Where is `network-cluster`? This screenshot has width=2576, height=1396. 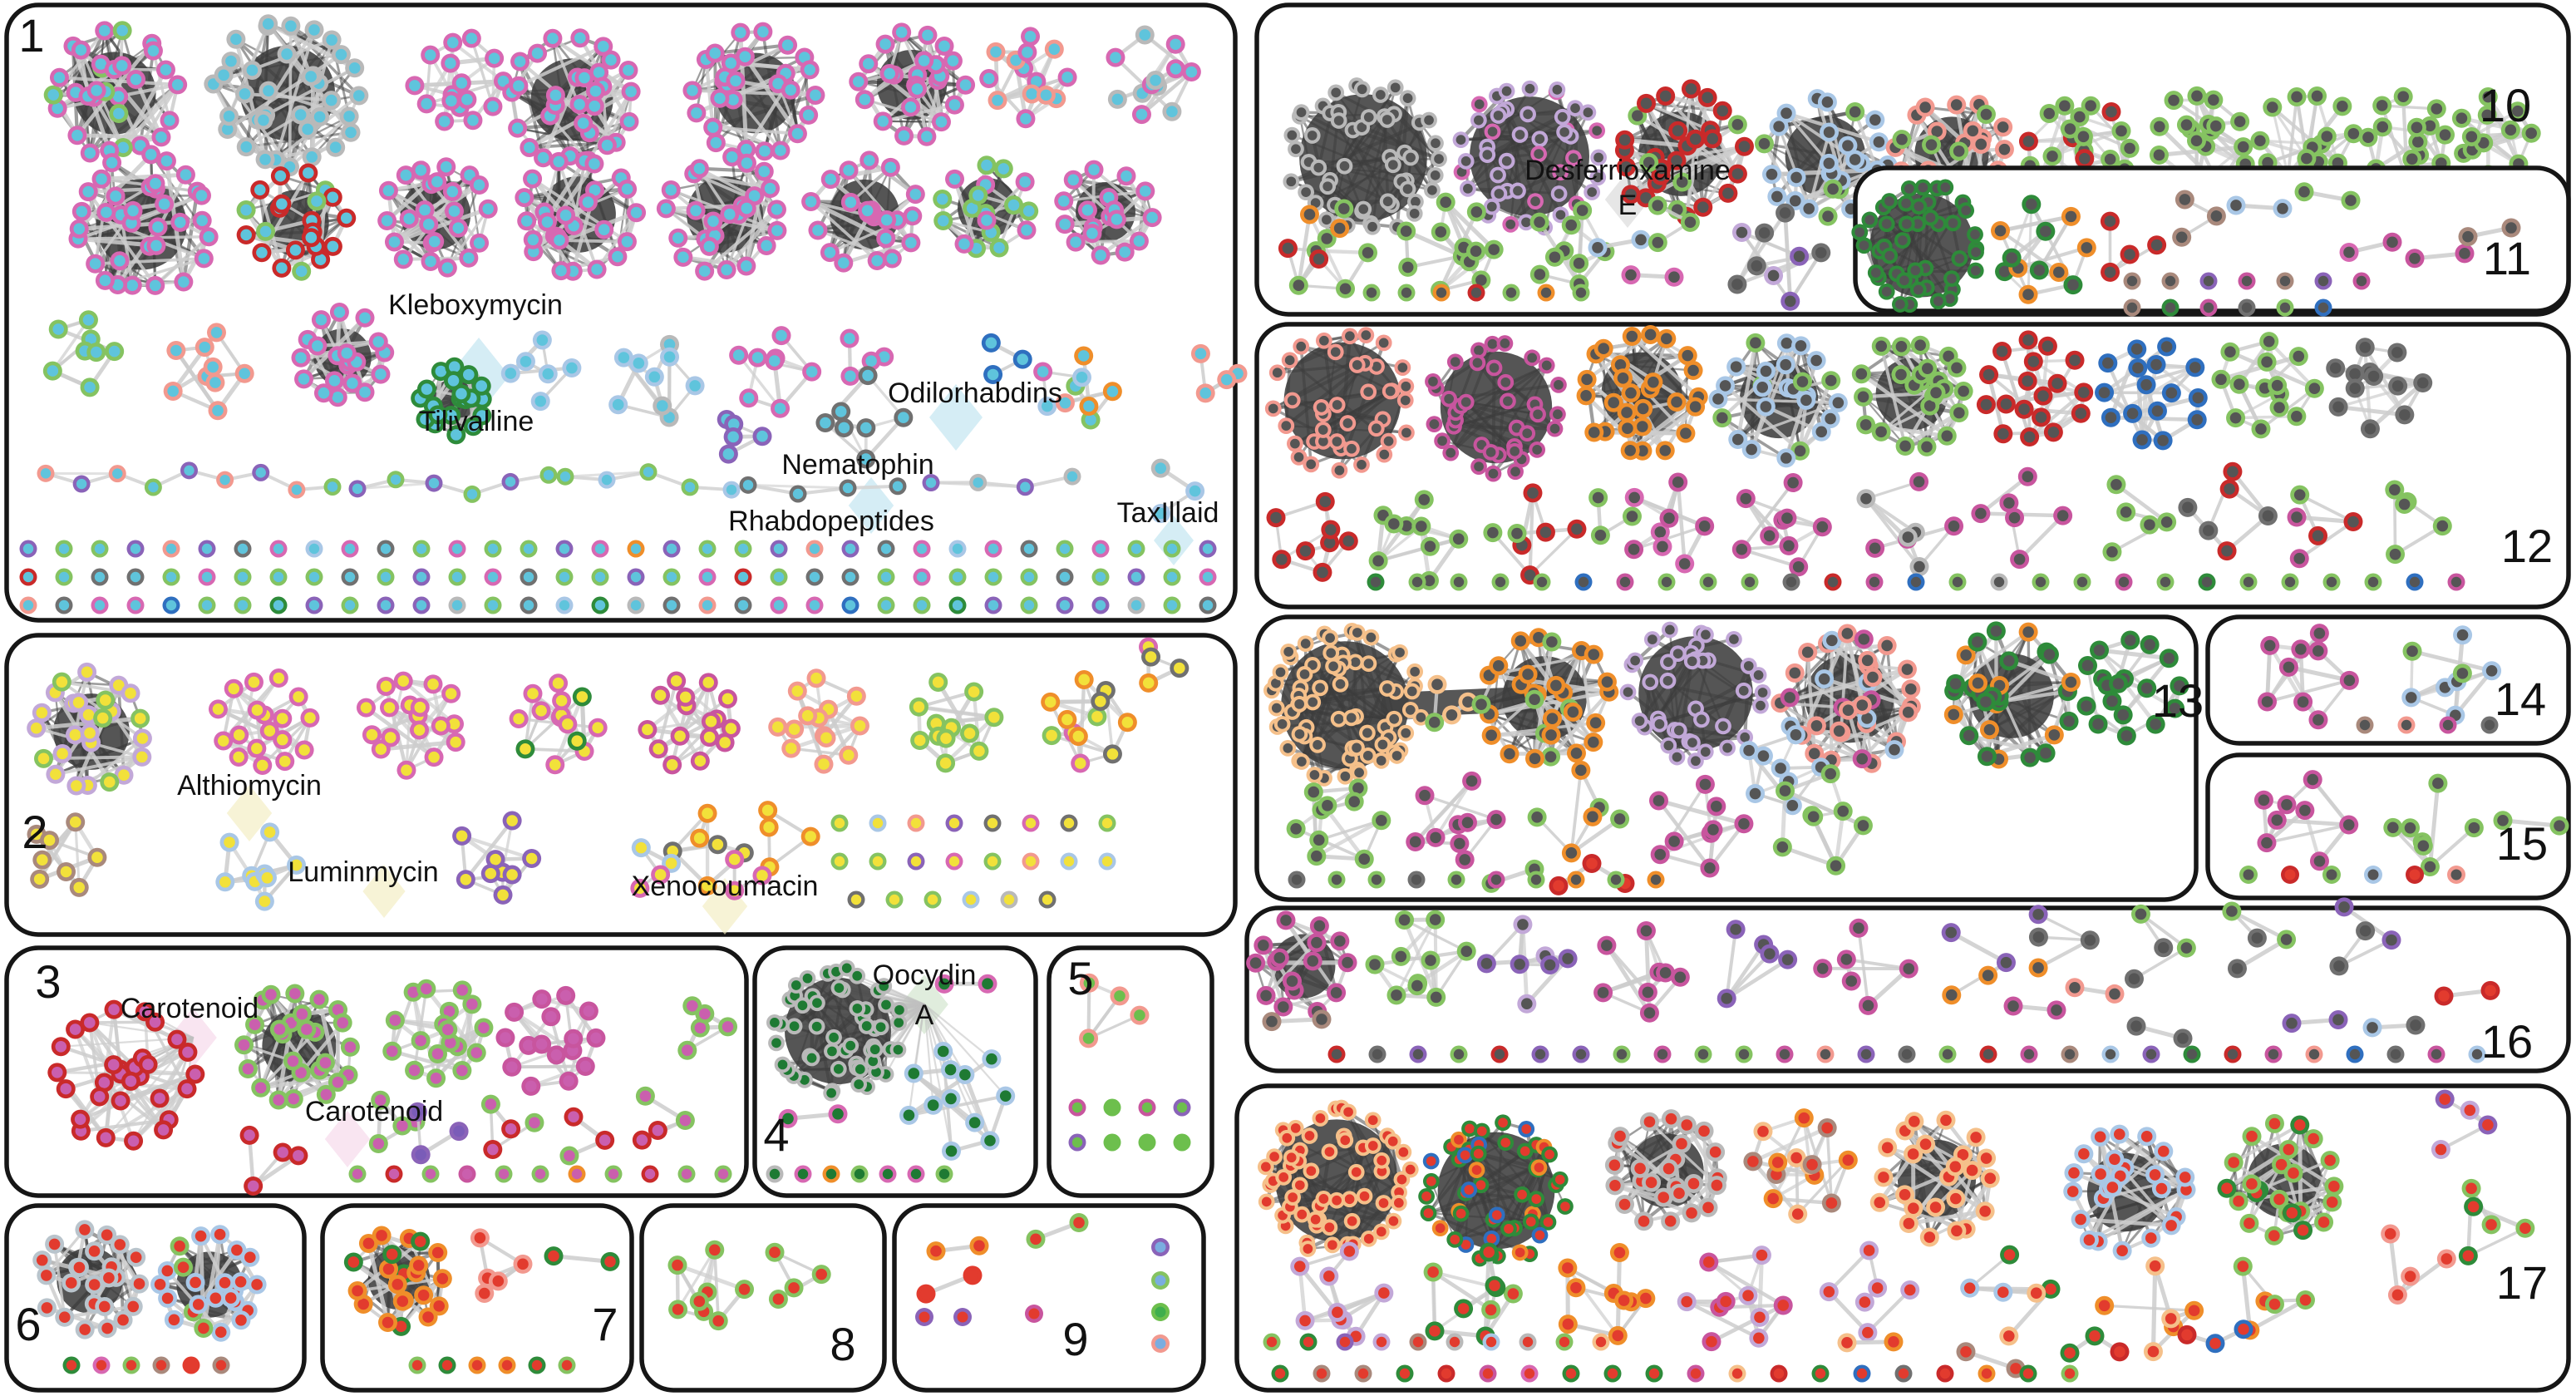
network-cluster is located at coordinates (115, 92).